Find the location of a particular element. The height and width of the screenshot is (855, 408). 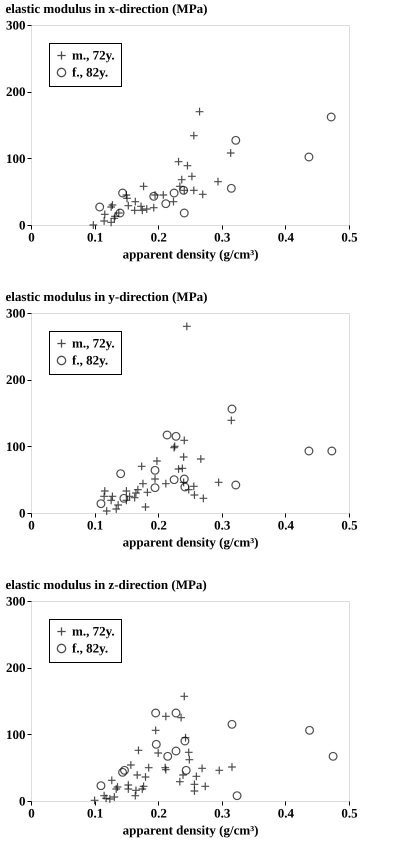

x-tick-label: 0.3 is located at coordinates (222, 237).